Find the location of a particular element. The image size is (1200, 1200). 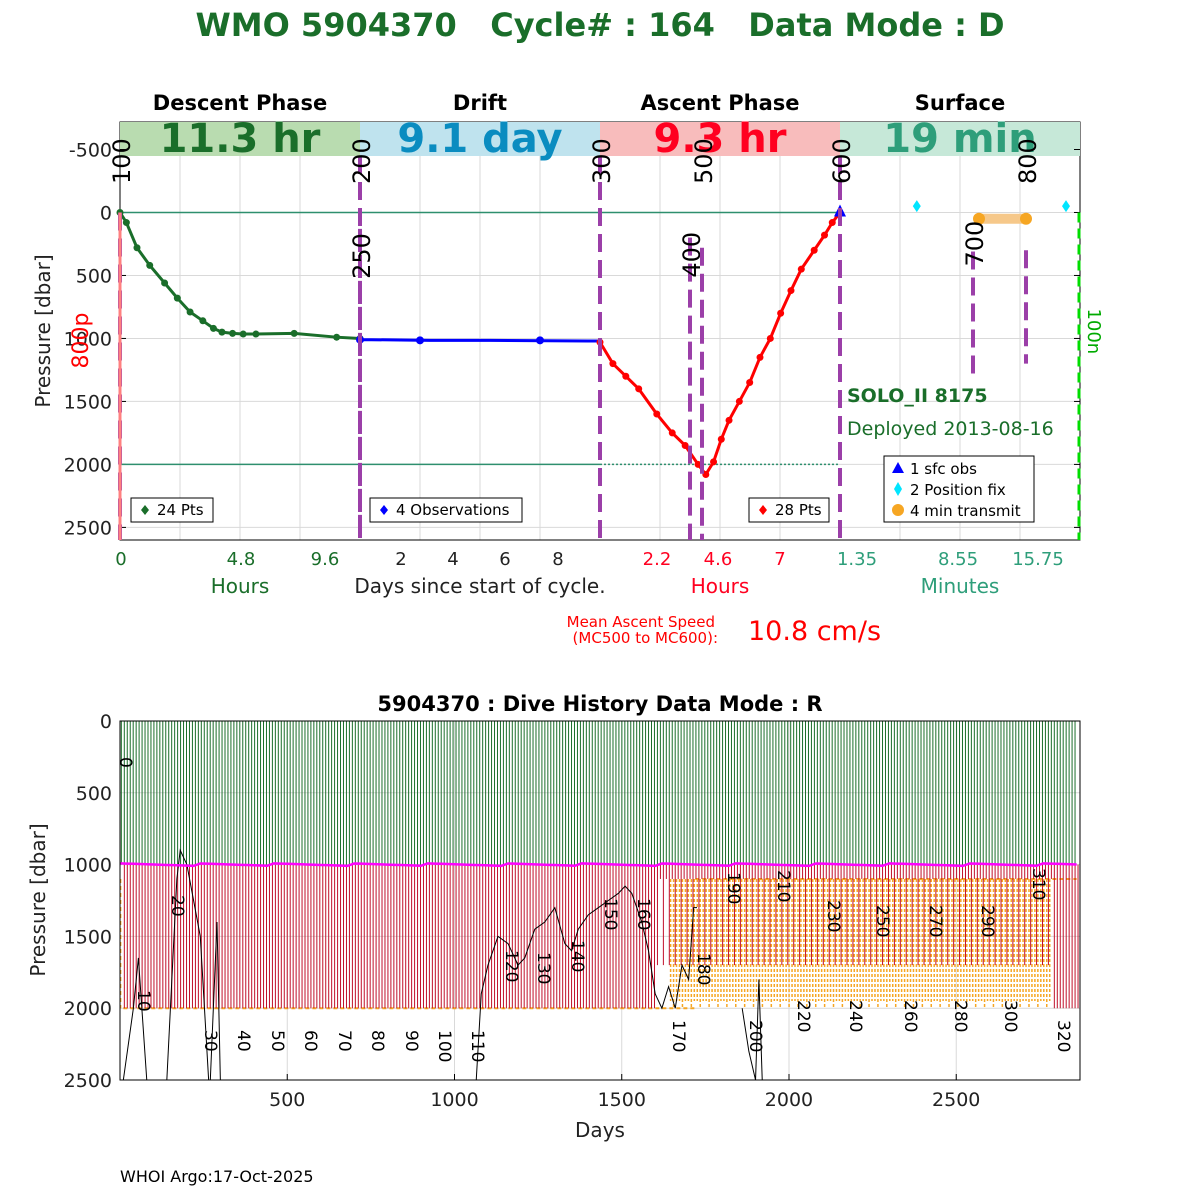

legend-surface-label-0: 1 sfc obs is located at coordinates (943, 469).